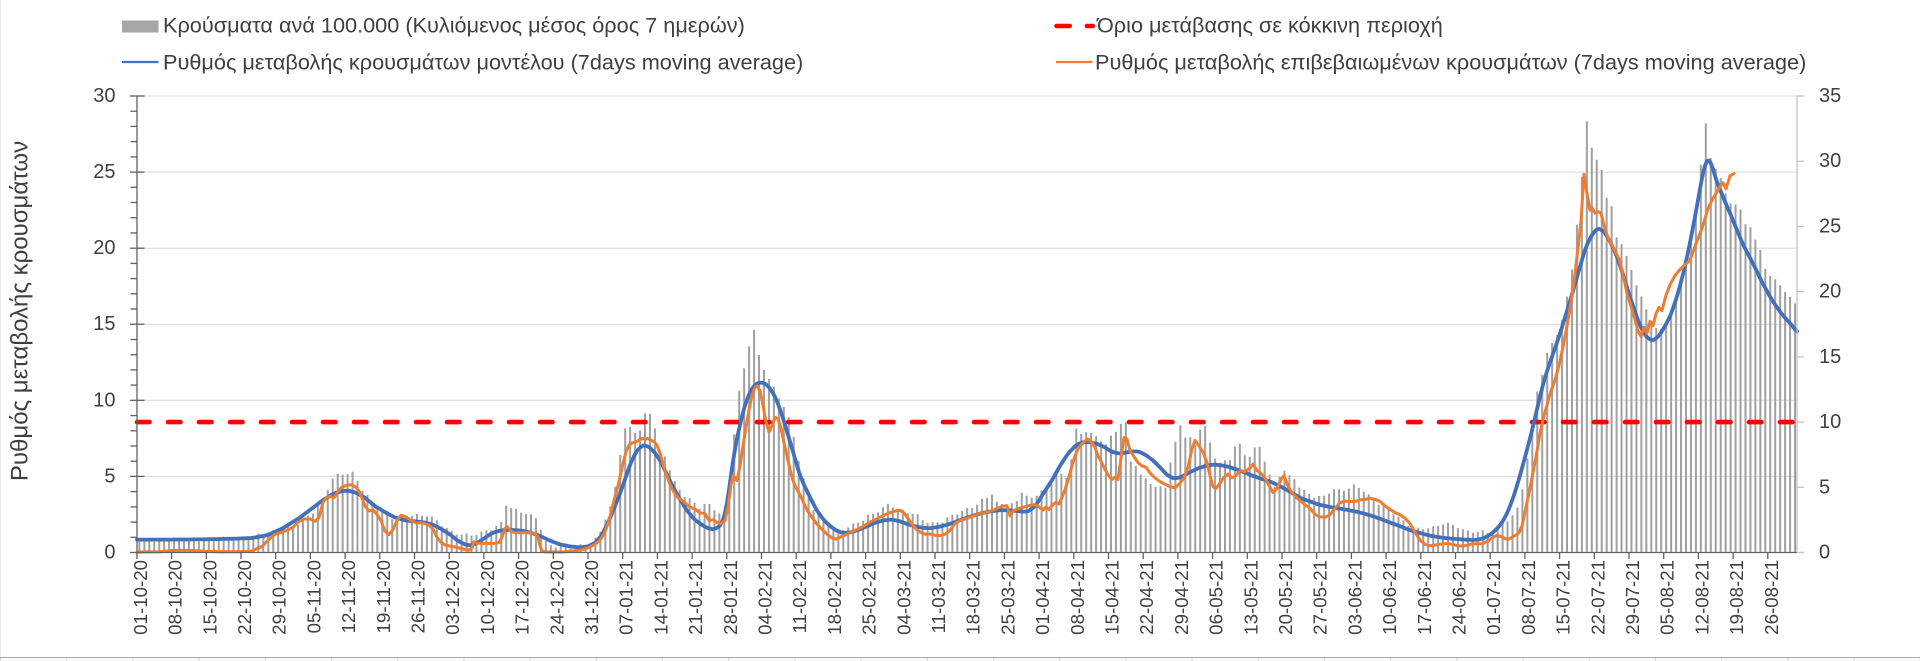  What do you see at coordinates (279, 597) in the screenshot?
I see `svg-text: 29-10-20` at bounding box center [279, 597].